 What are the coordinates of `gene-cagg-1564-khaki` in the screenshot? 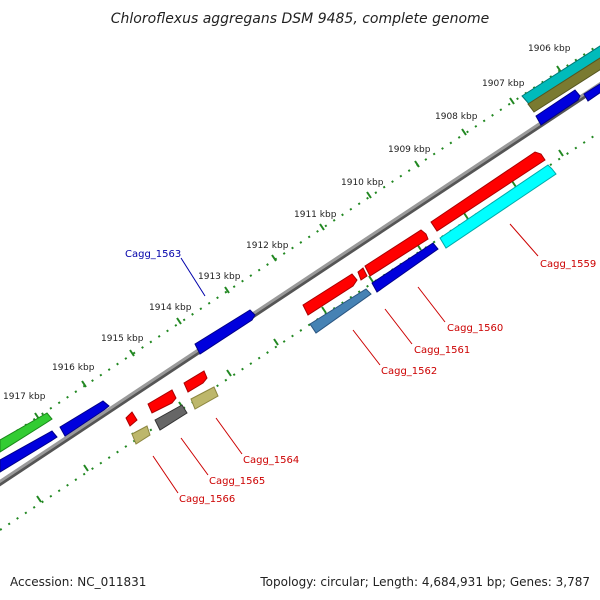 It's located at (204, 398).